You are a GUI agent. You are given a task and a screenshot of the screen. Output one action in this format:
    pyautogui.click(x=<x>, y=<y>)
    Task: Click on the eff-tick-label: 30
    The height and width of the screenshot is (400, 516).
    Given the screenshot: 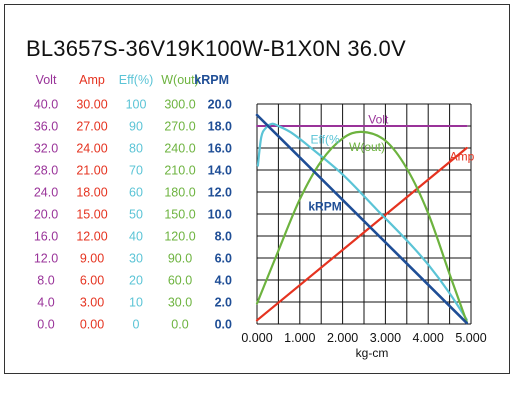 What is the action you would take?
    pyautogui.click(x=136, y=259)
    